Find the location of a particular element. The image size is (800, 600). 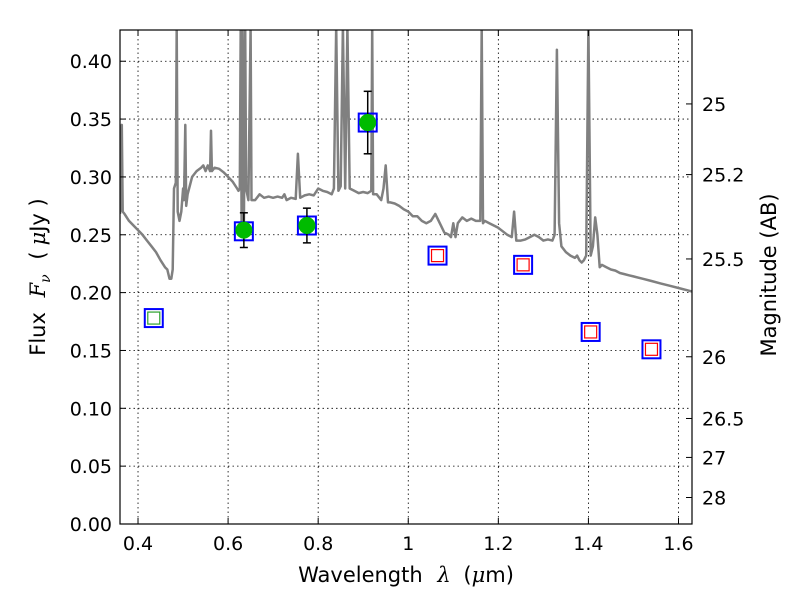

y-tick-labels: 0.00 0.05 0.10 0.15 0.20 0.25 0.30 0.35 0.40 is located at coordinates (91, 293).